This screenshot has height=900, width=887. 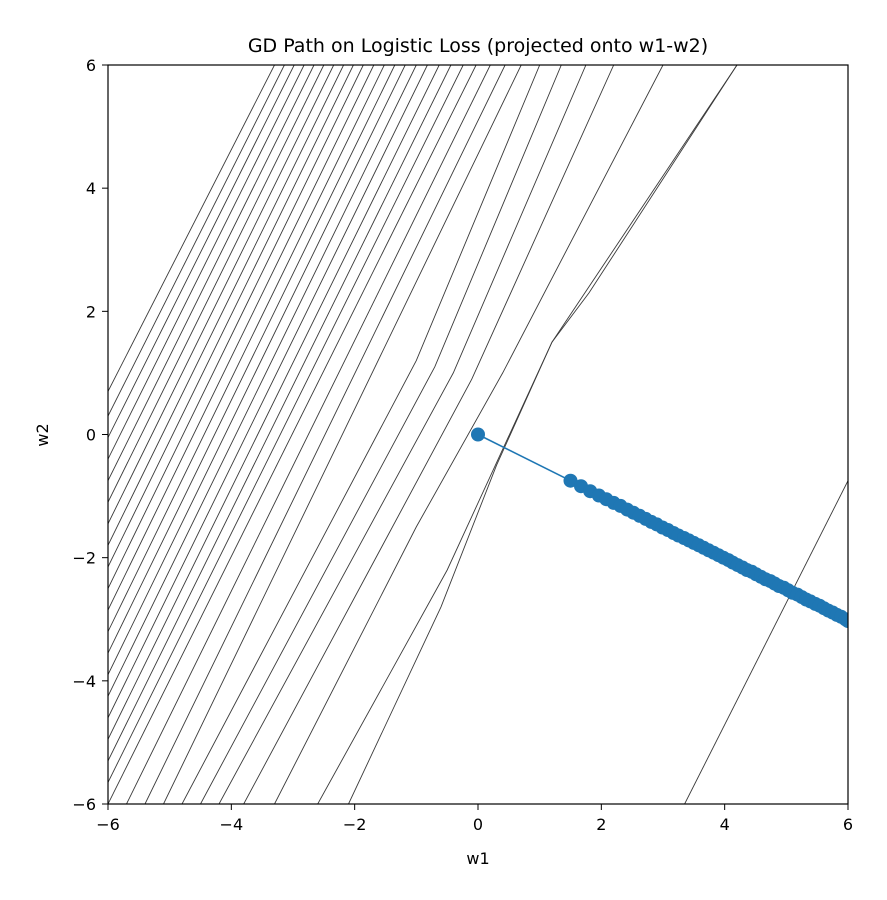 I want to click on y-axis: −6 −4 −2 0 2 4 6, so click(x=90, y=435).